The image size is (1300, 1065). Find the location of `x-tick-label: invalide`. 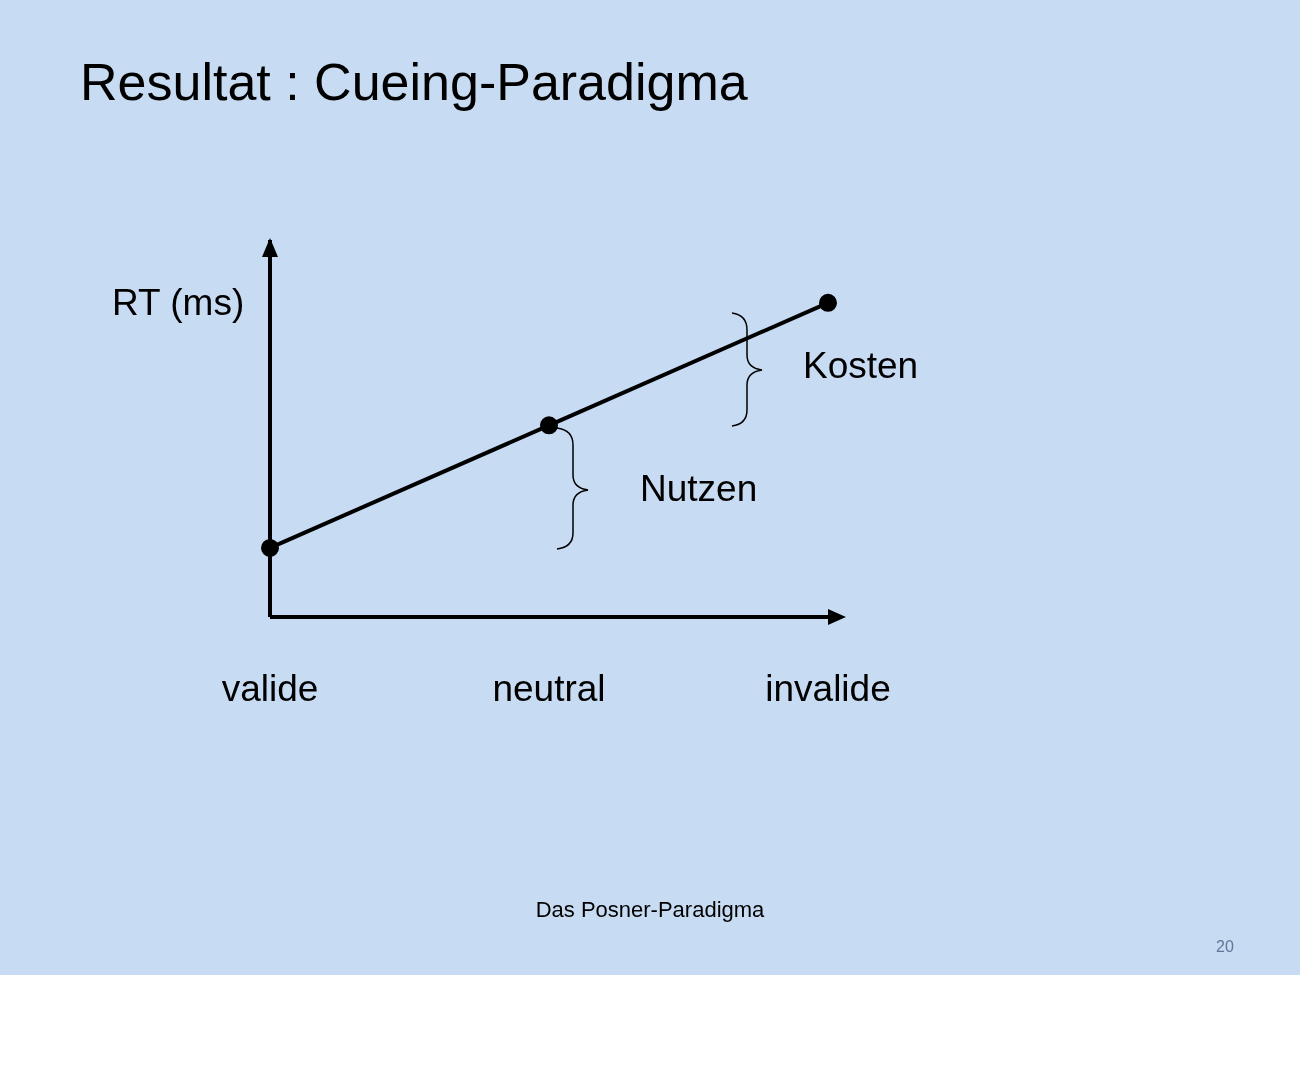

x-tick-label: invalide is located at coordinates (828, 689).